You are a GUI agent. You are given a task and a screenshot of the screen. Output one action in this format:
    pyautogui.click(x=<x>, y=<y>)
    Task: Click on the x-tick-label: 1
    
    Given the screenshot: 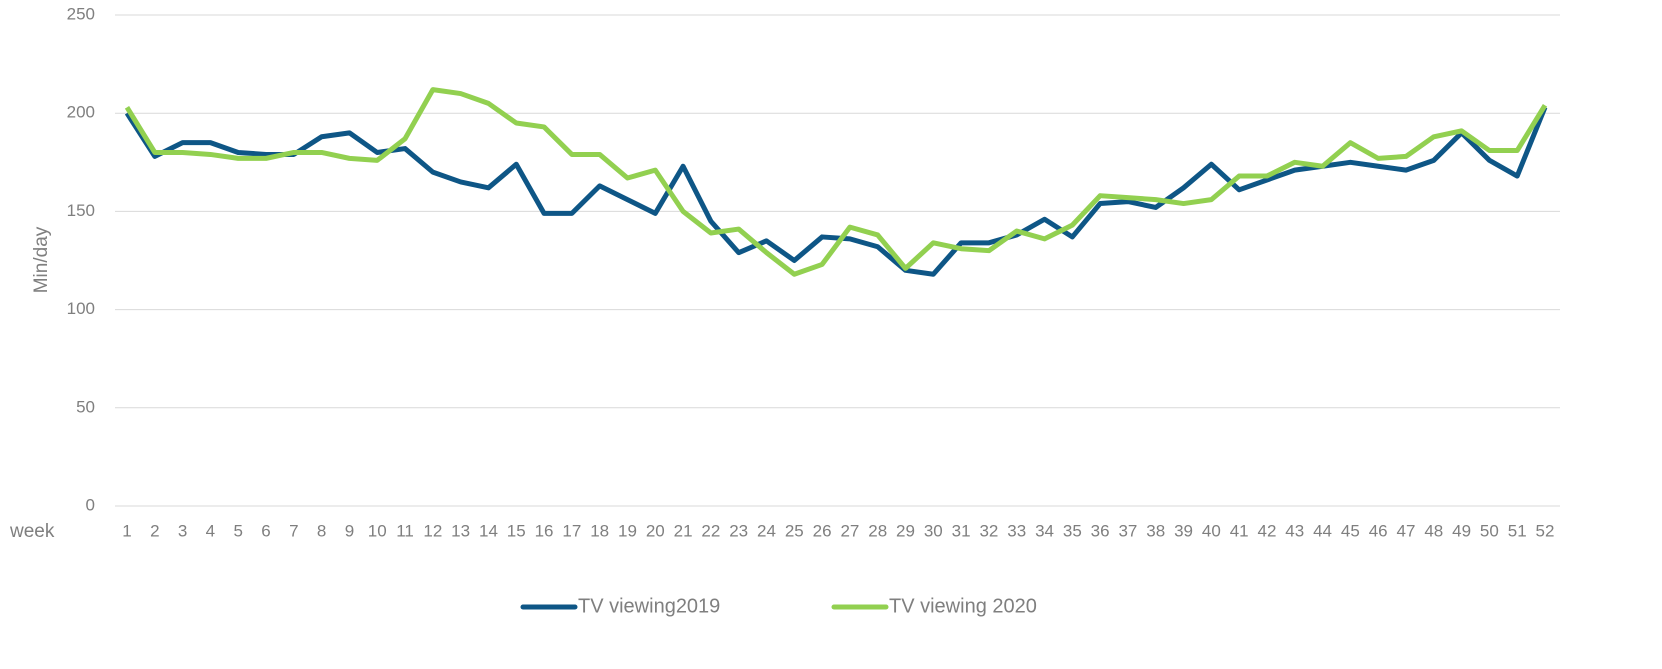 What is the action you would take?
    pyautogui.click(x=126, y=530)
    